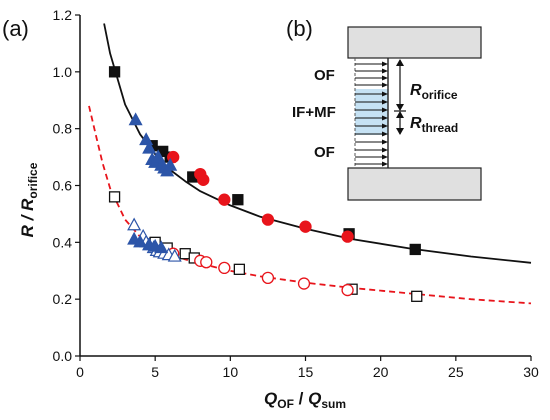 This screenshot has width=550, height=420. What do you see at coordinates (531, 372) in the screenshot?
I see `x-tick-label: 30` at bounding box center [531, 372].